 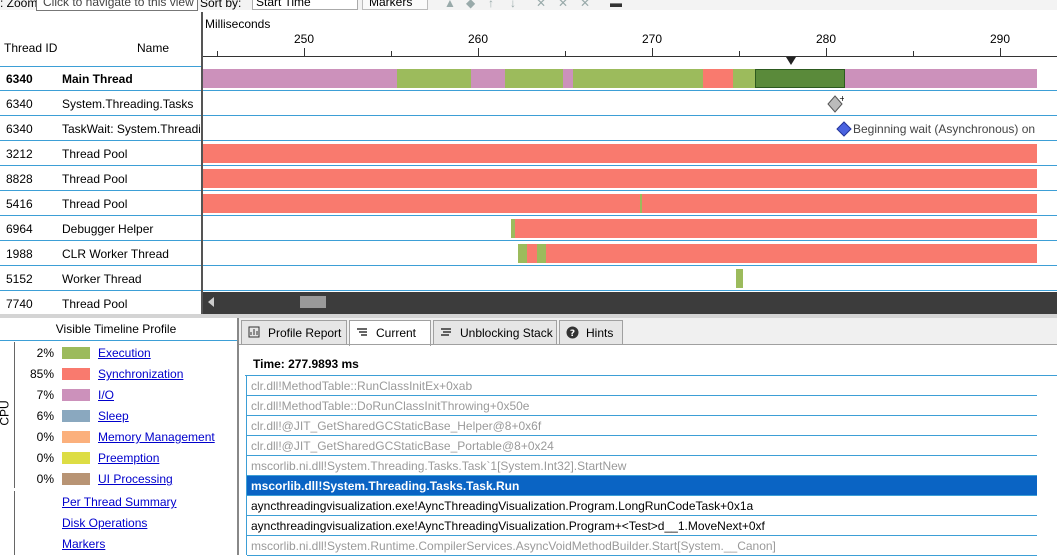 I want to click on keyboard-icon: ▬, so click(x=616, y=5).